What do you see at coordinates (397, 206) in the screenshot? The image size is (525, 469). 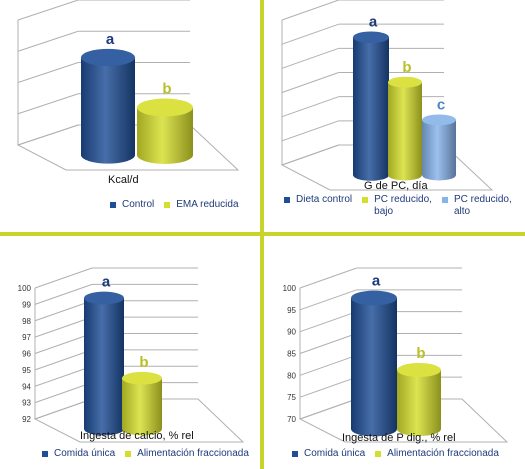 I see `legend-item: PC reducido, bajo` at bounding box center [397, 206].